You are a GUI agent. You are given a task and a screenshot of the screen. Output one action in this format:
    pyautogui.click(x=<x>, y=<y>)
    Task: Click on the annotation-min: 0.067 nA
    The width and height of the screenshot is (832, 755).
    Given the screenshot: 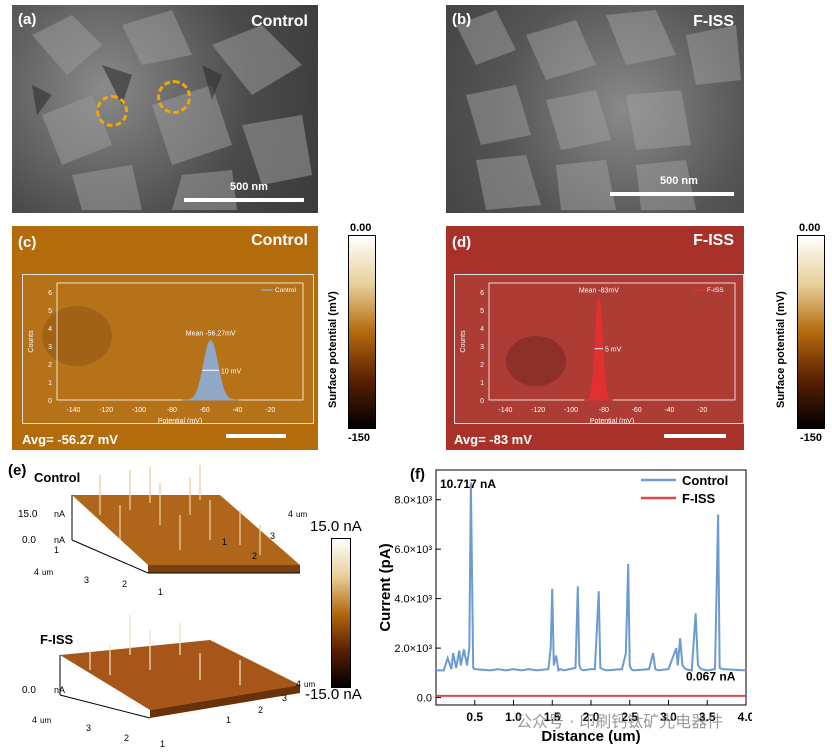 What is the action you would take?
    pyautogui.click(x=711, y=676)
    